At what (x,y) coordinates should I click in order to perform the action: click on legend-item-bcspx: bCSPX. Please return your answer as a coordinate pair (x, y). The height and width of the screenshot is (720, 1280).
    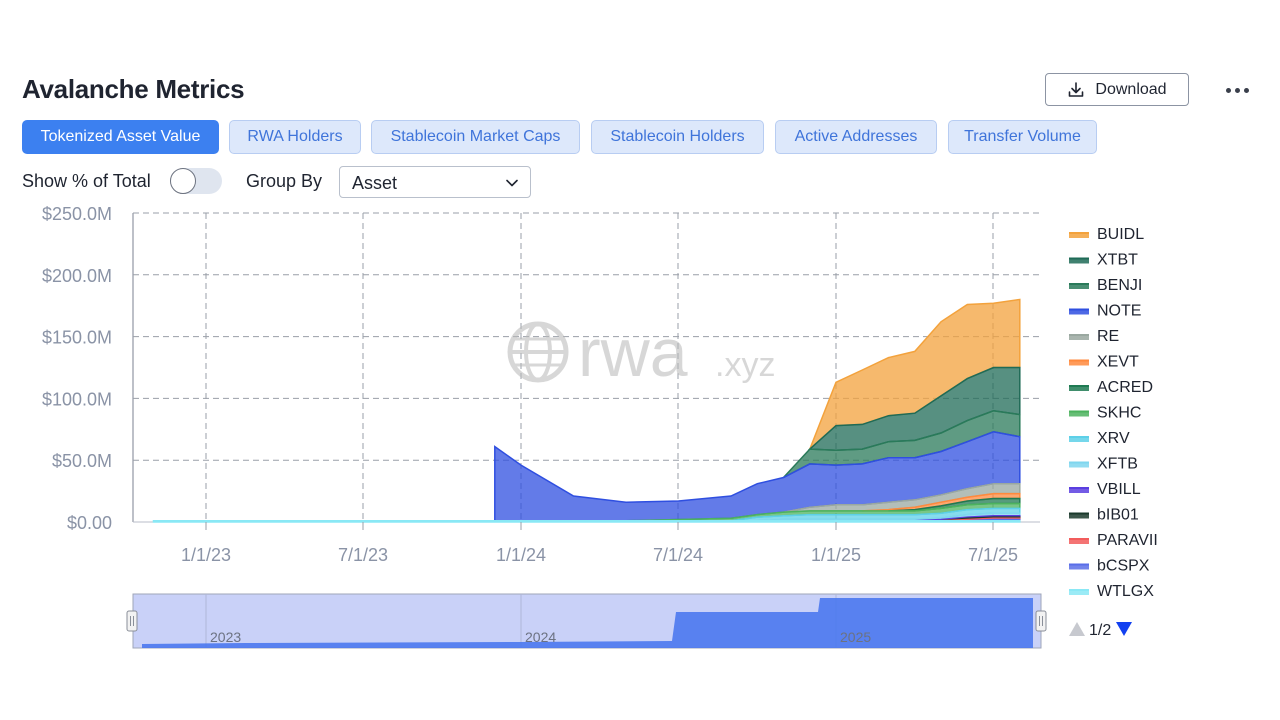
    Looking at the image, I should click on (1109, 566).